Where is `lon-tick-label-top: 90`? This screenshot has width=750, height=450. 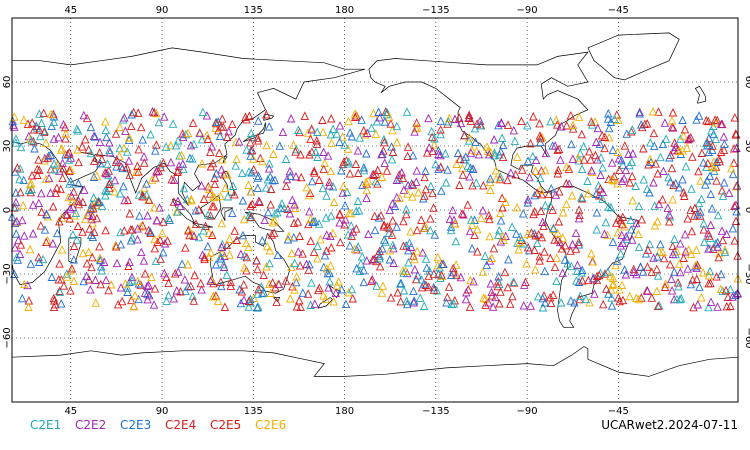 lon-tick-label-top: 90 is located at coordinates (162, 10).